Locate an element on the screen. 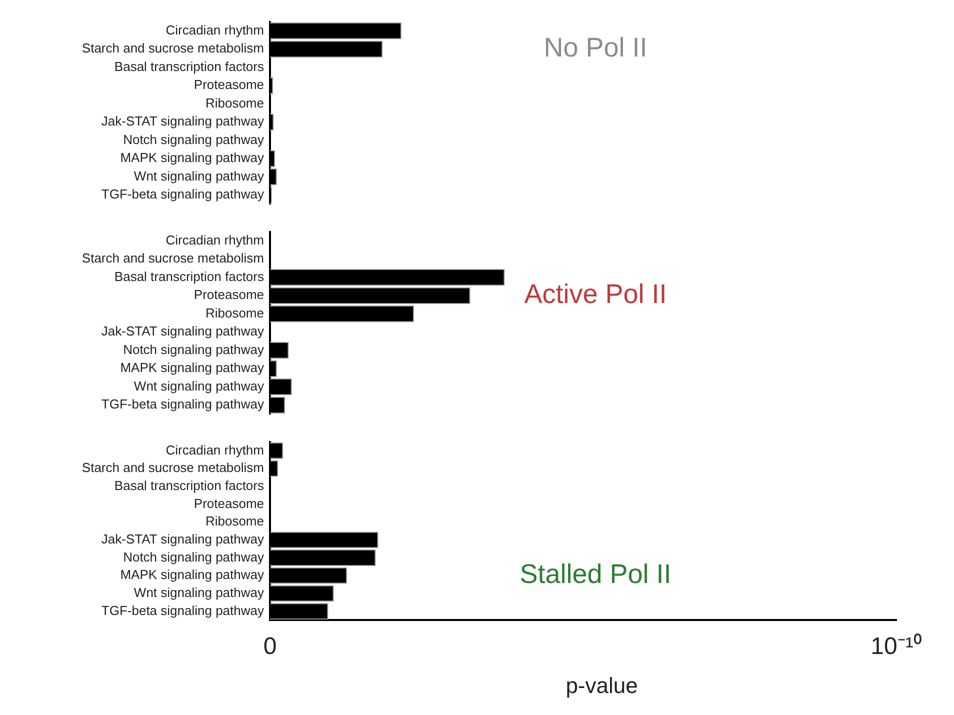  x-tick-label: 10⁻¹⁰ is located at coordinates (896, 646).